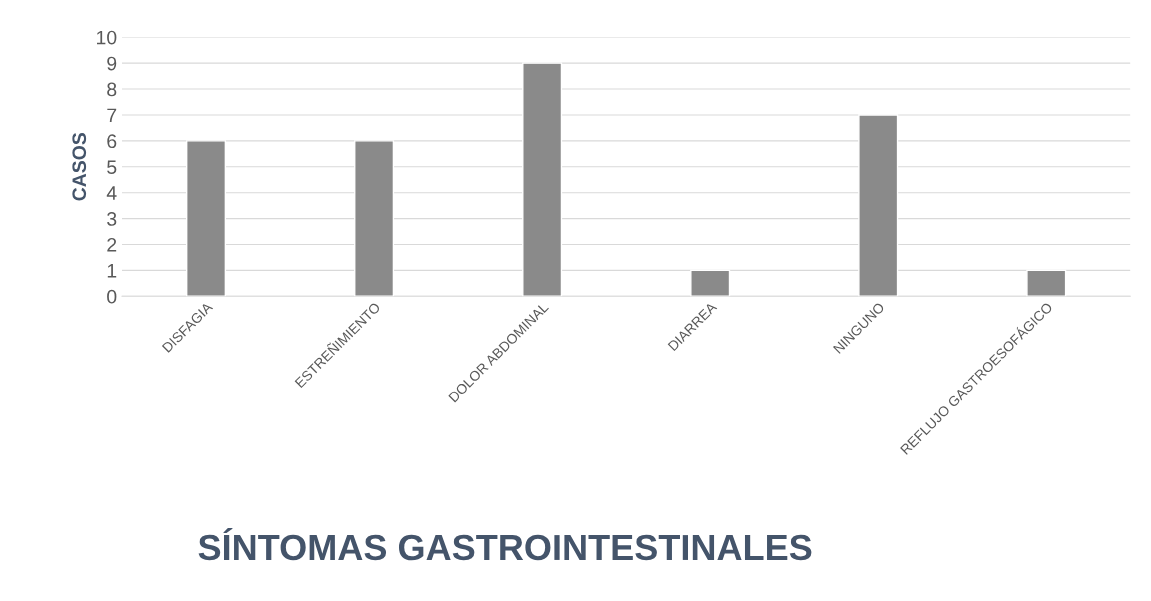 This screenshot has height=601, width=1151. What do you see at coordinates (112, 89) in the screenshot?
I see `y-tick-label: 8` at bounding box center [112, 89].